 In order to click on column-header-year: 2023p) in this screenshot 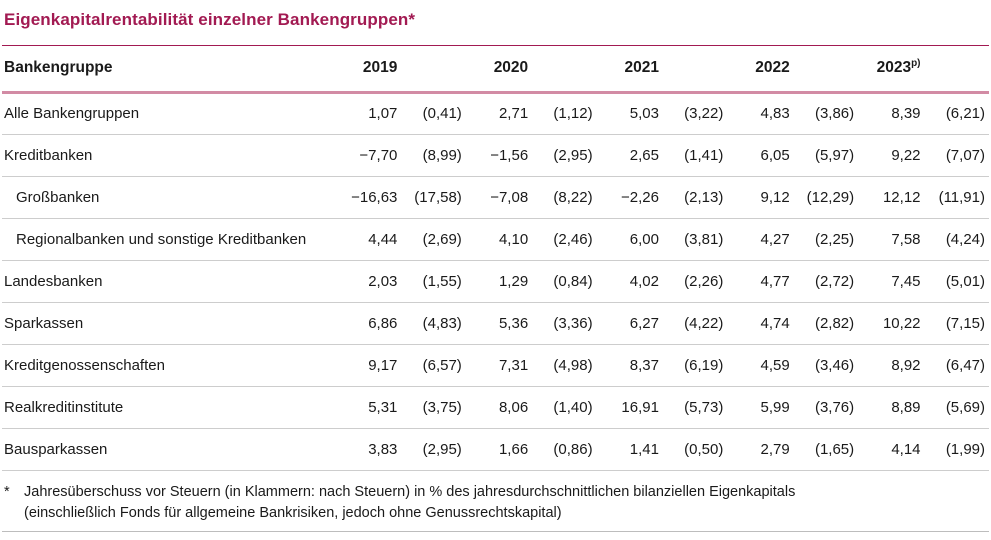, I will do `click(889, 70)`.